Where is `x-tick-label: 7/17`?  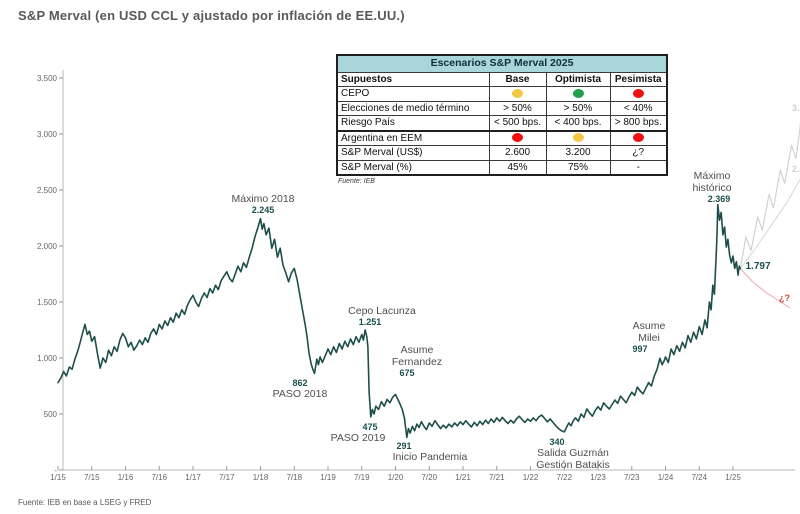 x-tick-label: 7/17 is located at coordinates (226, 477).